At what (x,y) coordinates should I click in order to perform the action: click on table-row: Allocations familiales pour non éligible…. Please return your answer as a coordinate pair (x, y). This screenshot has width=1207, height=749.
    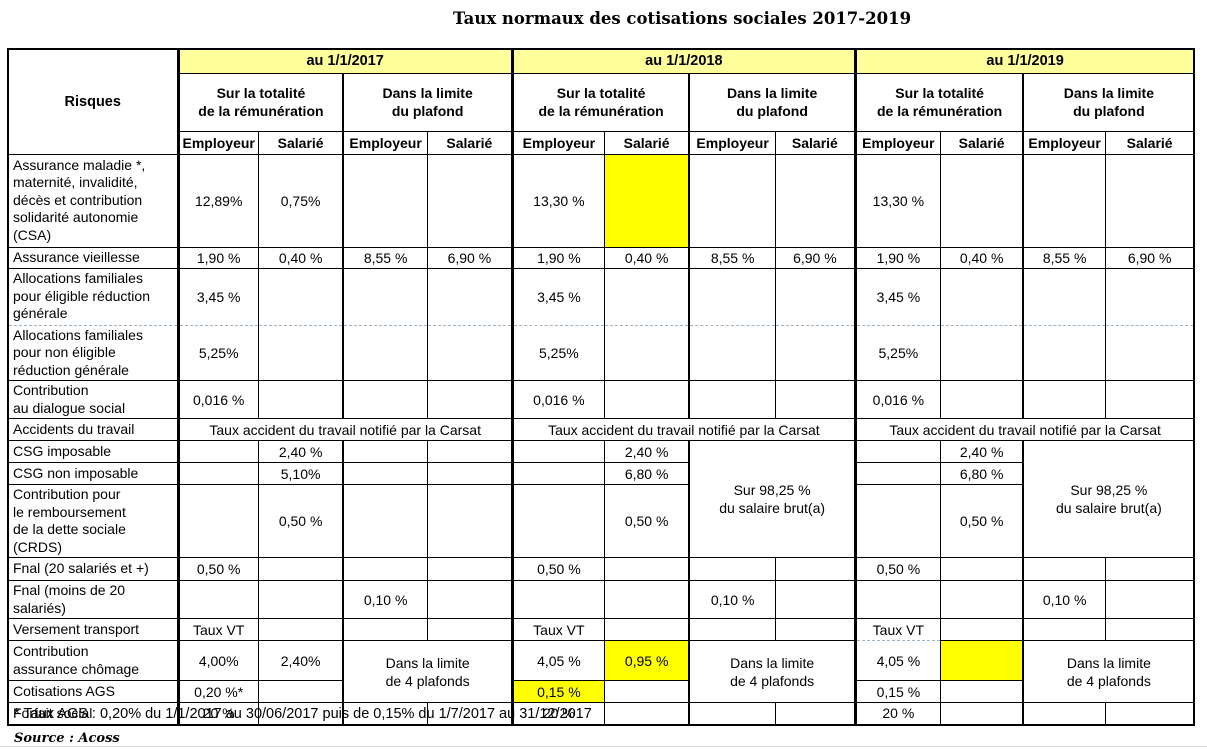
    Looking at the image, I should click on (601, 353).